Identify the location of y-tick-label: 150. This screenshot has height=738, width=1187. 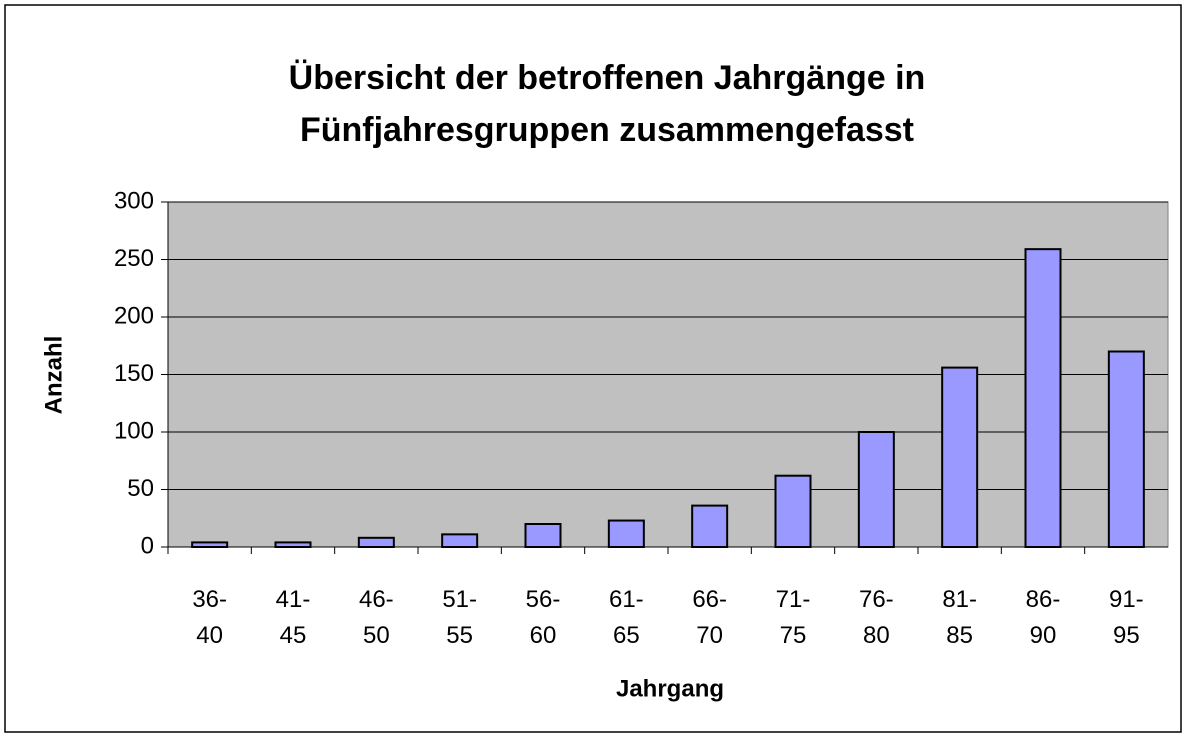
(134, 373).